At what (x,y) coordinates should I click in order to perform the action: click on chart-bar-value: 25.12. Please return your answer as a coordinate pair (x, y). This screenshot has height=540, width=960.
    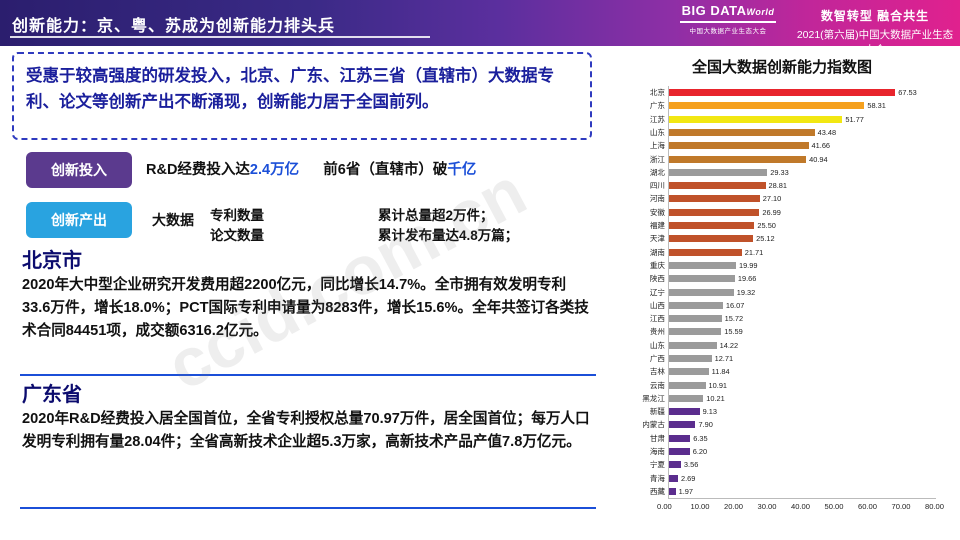
    Looking at the image, I should click on (765, 239).